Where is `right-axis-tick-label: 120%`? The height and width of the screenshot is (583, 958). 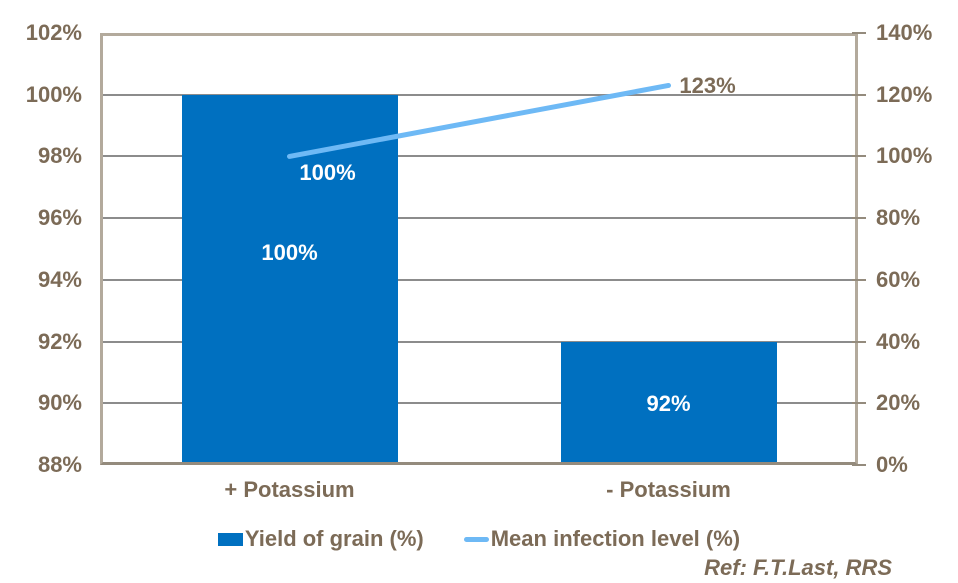
right-axis-tick-label: 120% is located at coordinates (904, 94).